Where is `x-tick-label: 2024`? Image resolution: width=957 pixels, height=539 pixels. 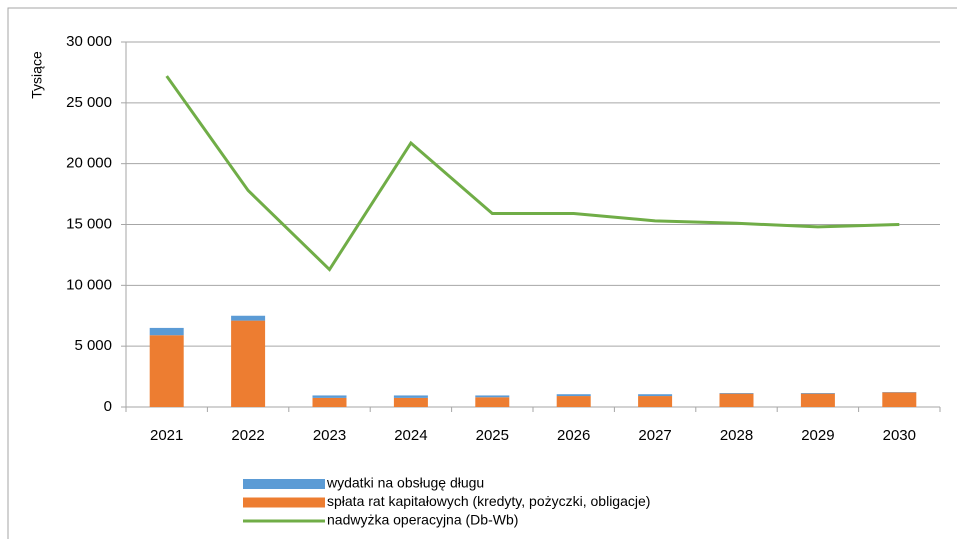
x-tick-label: 2024 is located at coordinates (410, 435).